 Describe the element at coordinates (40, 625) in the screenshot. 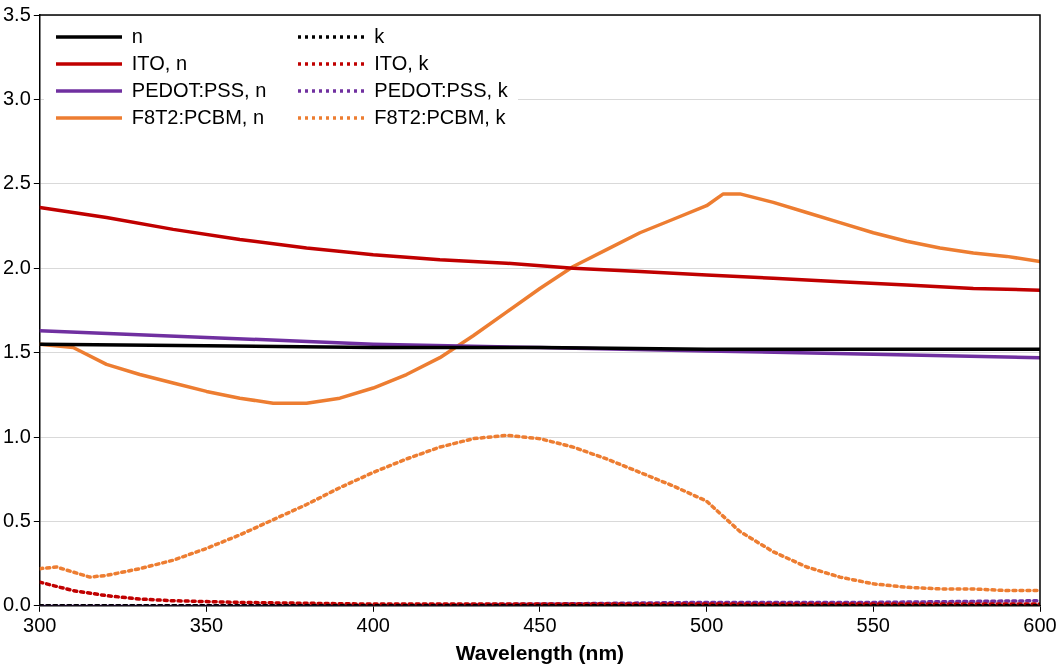

I see `x-tick-label: 300` at that location.